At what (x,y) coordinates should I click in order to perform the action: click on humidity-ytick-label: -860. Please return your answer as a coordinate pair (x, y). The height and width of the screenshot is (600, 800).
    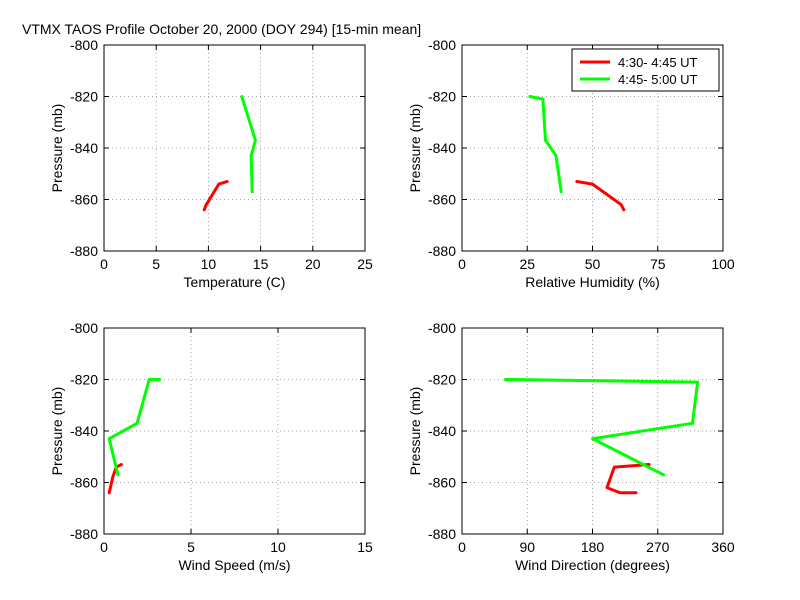
    Looking at the image, I should click on (442, 200).